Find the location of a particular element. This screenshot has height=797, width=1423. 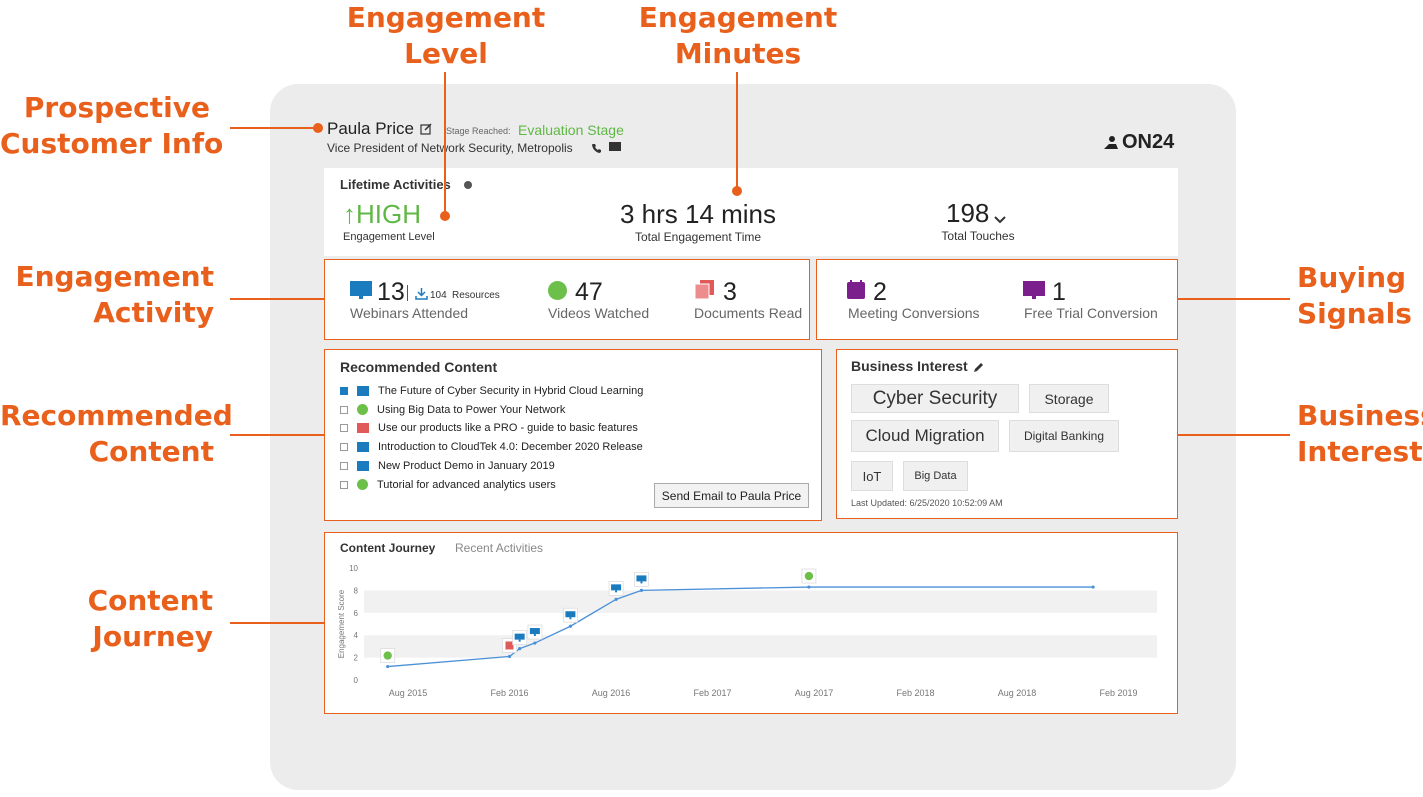

info-icon is located at coordinates (468, 185).